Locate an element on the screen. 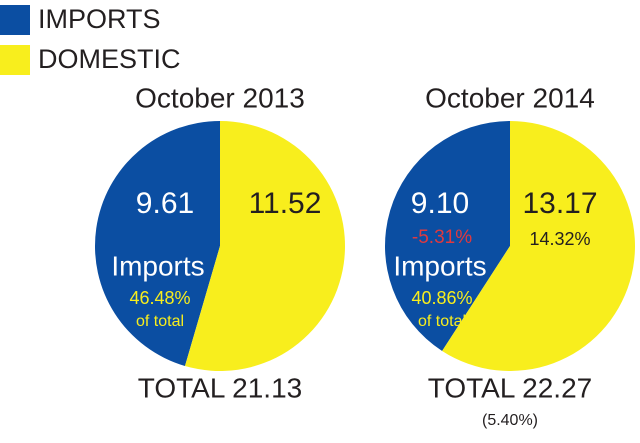 The width and height of the screenshot is (640, 443). legend-label: IMPORTS is located at coordinates (99, 19).